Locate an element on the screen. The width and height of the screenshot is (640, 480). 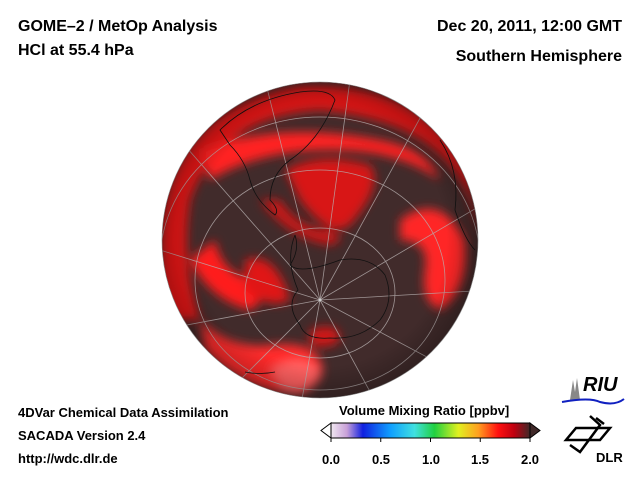
colorbar-tick: 1.0 is located at coordinates (431, 459).